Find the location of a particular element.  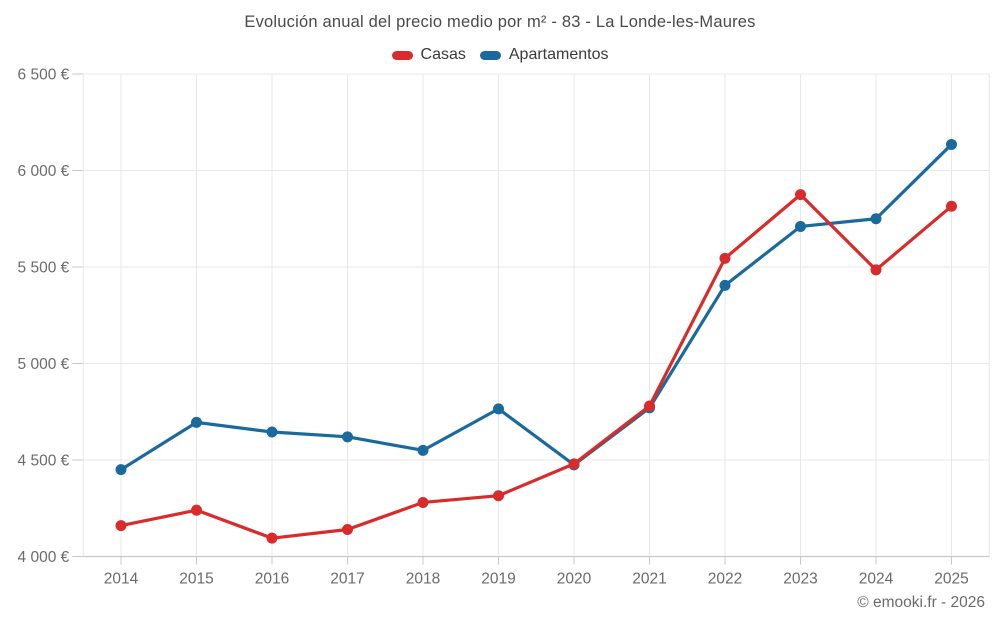

x-axis-label: 2022 is located at coordinates (725, 579).